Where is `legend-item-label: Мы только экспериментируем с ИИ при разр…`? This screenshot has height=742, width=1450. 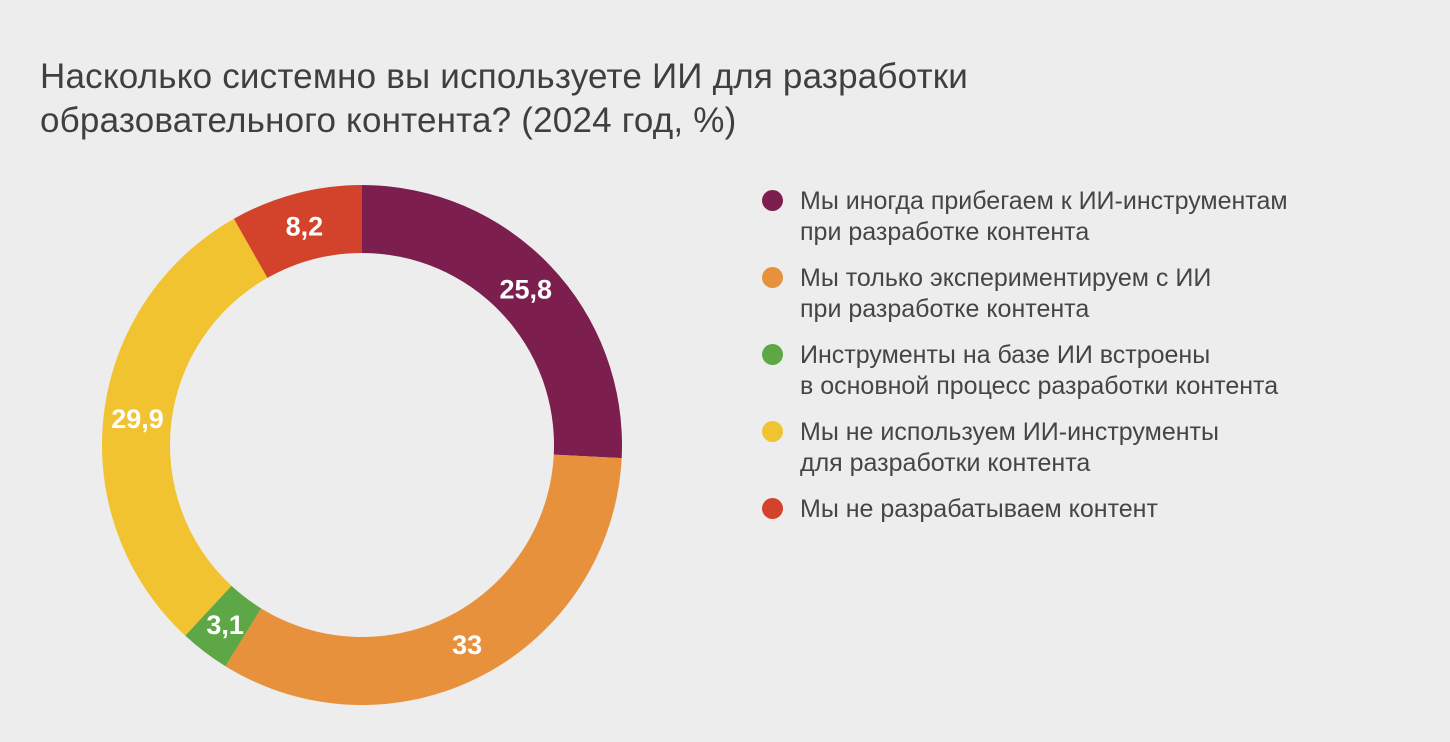
legend-item-label: Мы только экспериментируем с ИИ при разр… is located at coordinates (1006, 293).